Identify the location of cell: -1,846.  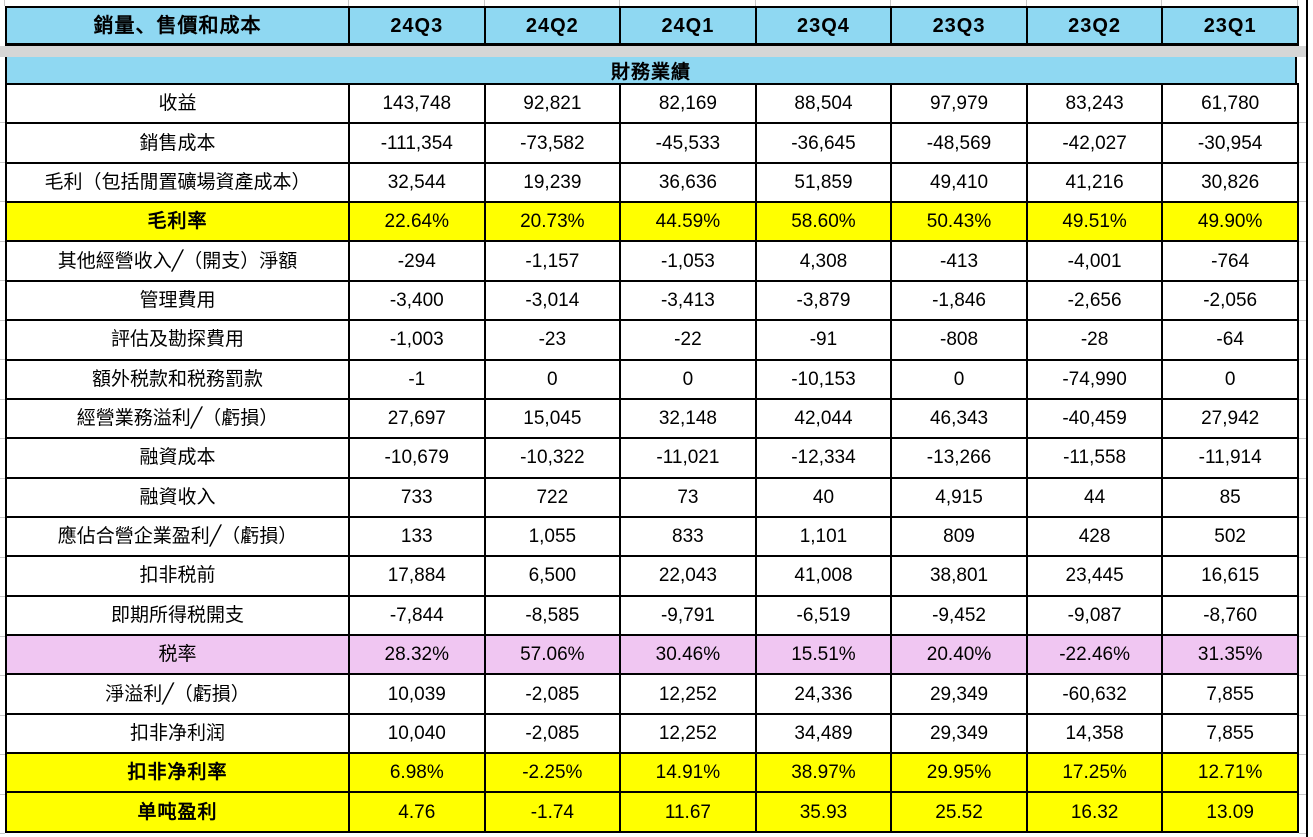
(959, 300).